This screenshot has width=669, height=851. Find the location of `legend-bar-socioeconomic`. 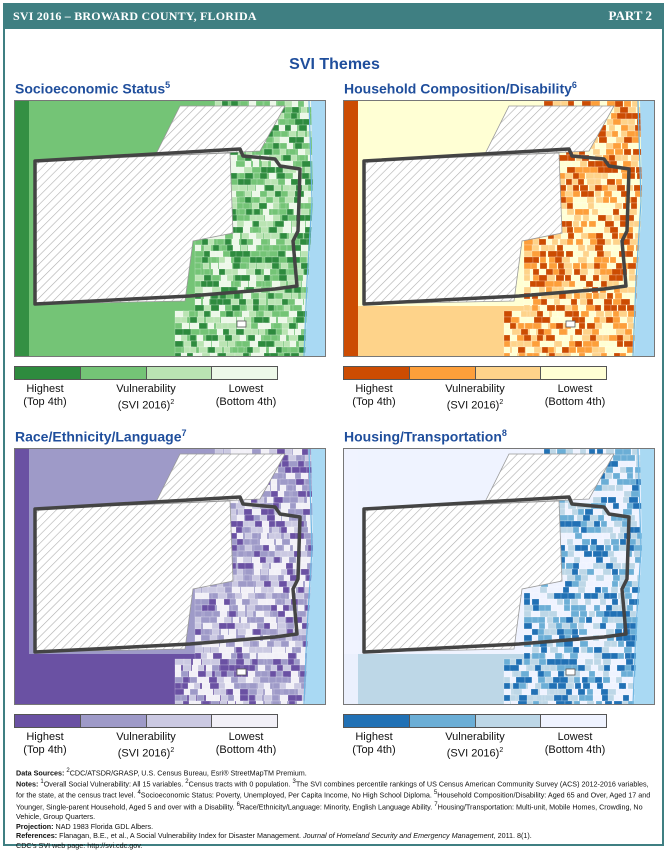

legend-bar-socioeconomic is located at coordinates (146, 373).